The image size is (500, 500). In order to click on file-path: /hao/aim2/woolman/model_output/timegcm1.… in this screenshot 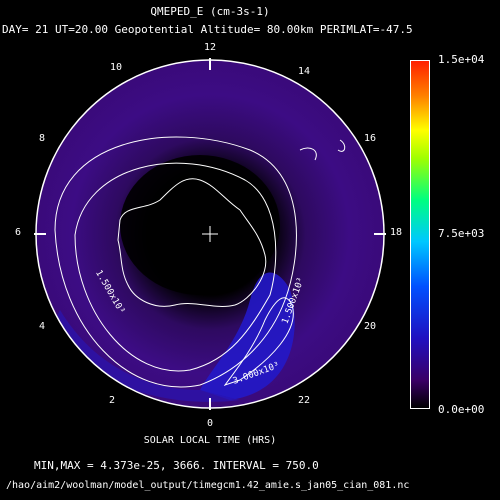, I will do `click(208, 485)`.